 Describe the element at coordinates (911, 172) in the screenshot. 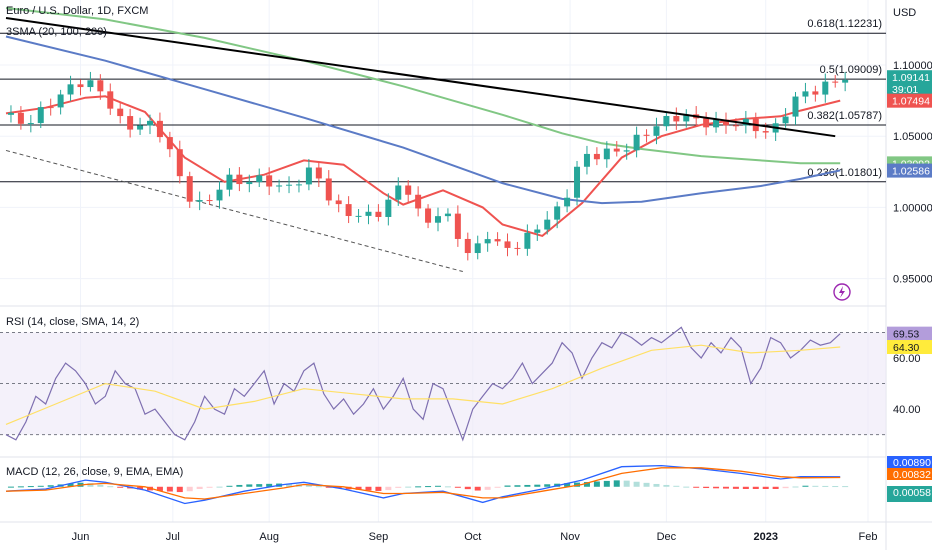

I see `price-tag-label: 1.02586` at that location.